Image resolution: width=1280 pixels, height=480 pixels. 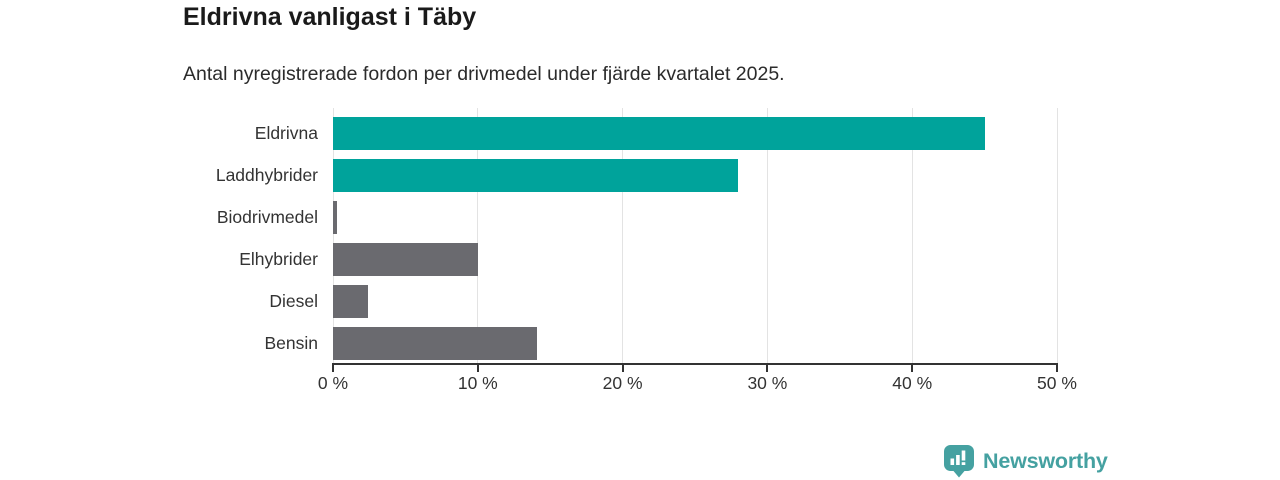 What do you see at coordinates (278, 259) in the screenshot?
I see `category-label-elhybrider: Elhybrider` at bounding box center [278, 259].